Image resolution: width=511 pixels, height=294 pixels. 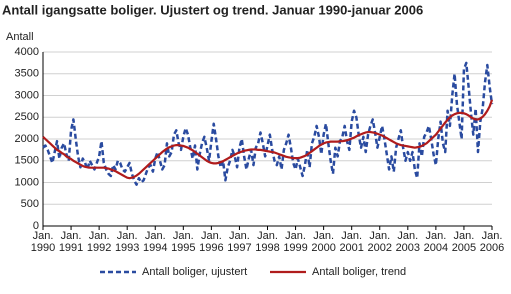 I want to click on x-tick-label: Jan. 2004, so click(x=436, y=242).